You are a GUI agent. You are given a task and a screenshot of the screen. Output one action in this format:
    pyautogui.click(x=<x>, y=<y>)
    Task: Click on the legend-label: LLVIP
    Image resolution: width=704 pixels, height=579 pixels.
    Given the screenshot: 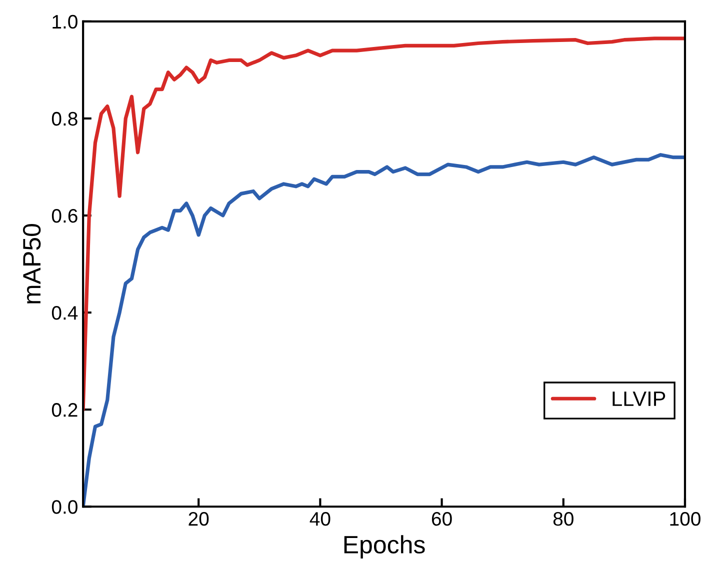 What is the action you would take?
    pyautogui.click(x=639, y=399)
    